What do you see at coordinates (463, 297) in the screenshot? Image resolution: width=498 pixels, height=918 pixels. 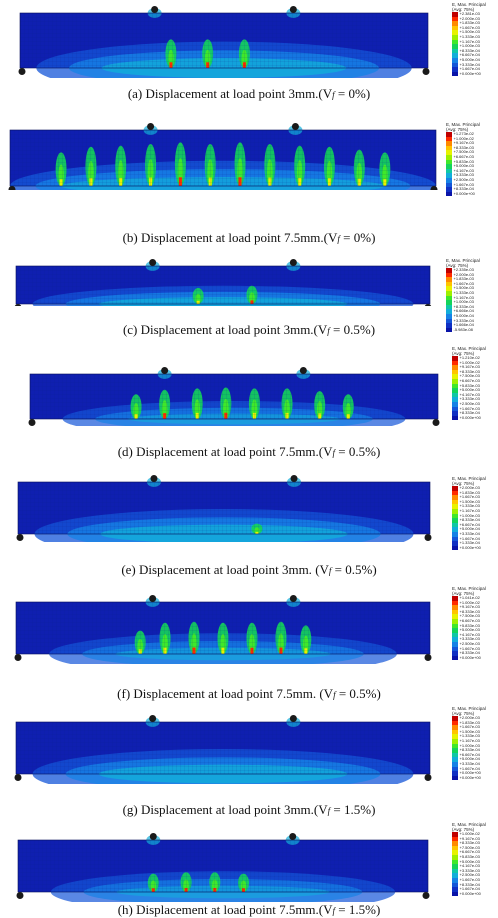 I see `legend-value: +1.167e-03` at bounding box center [463, 297].